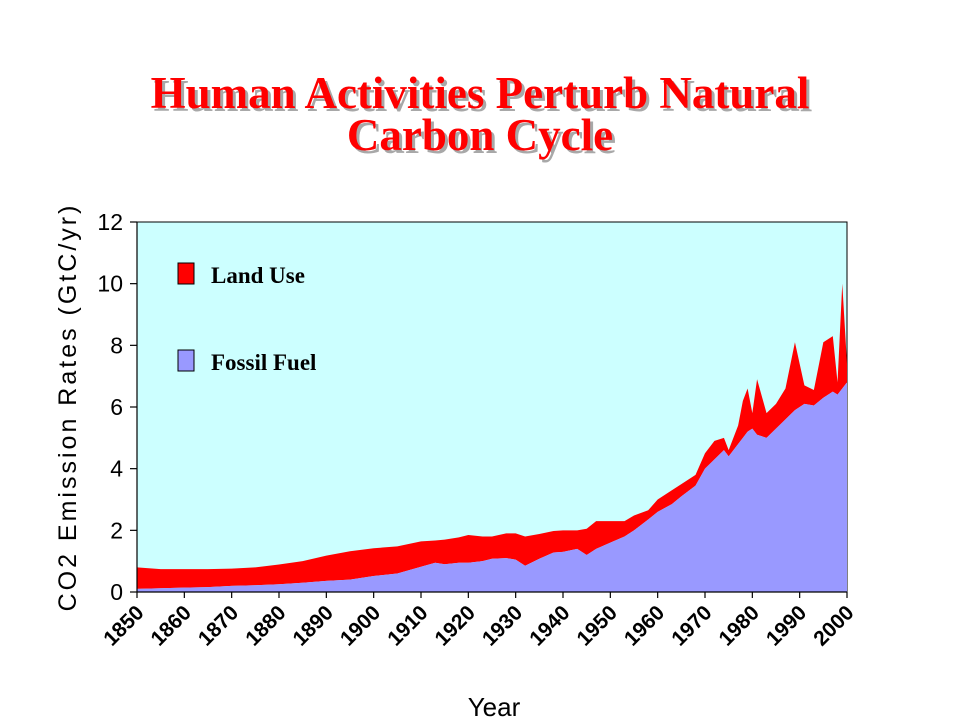  Describe the element at coordinates (116, 469) in the screenshot. I see `y-tick-label: 4` at that location.